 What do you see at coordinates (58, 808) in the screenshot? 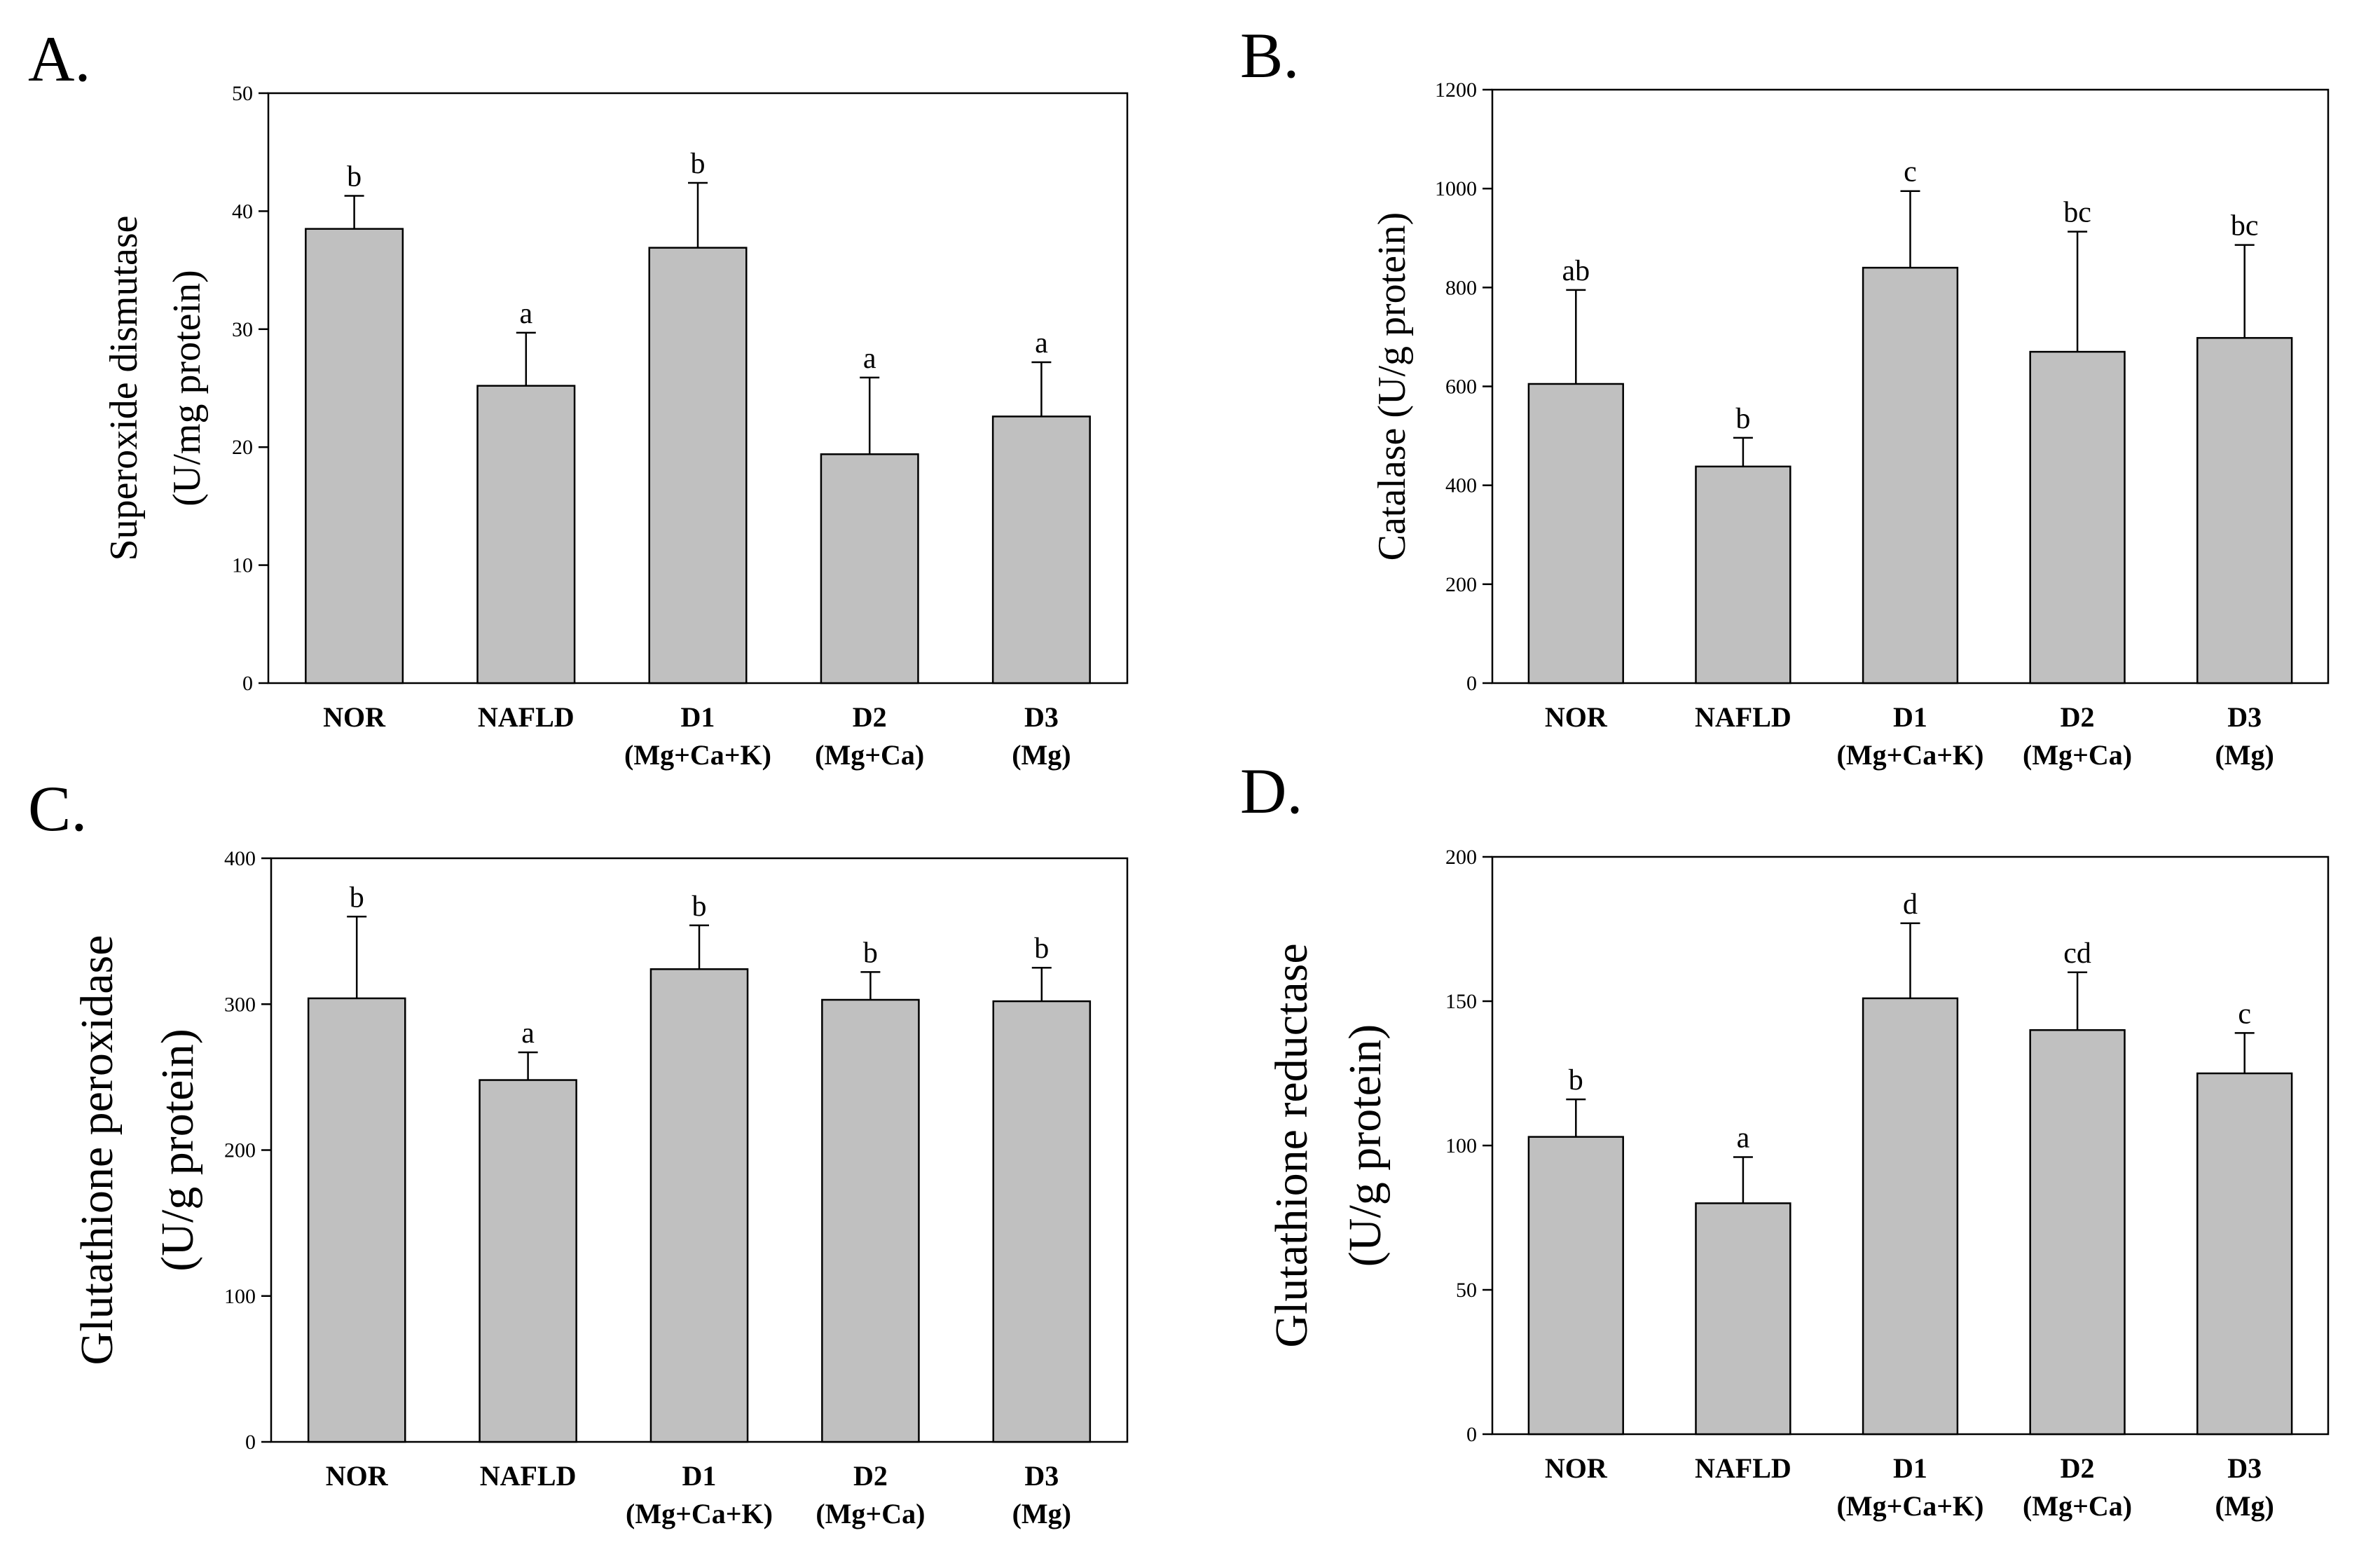
I see `panel-letter: C.` at bounding box center [58, 808].